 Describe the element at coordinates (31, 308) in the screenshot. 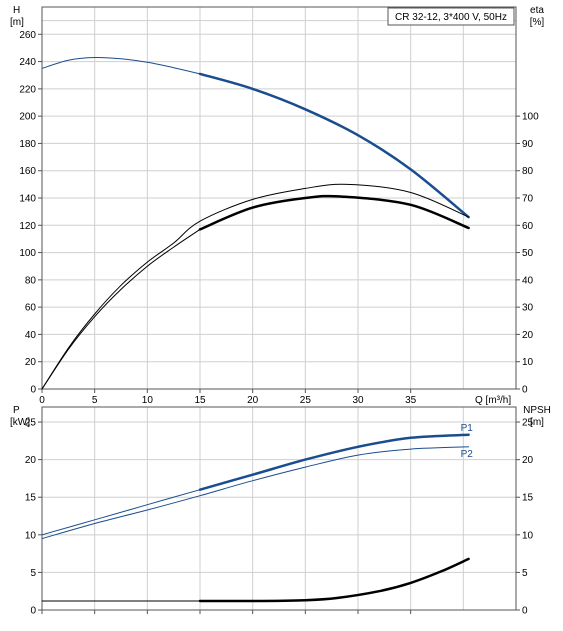

I see `left-tick-label: 60` at that location.